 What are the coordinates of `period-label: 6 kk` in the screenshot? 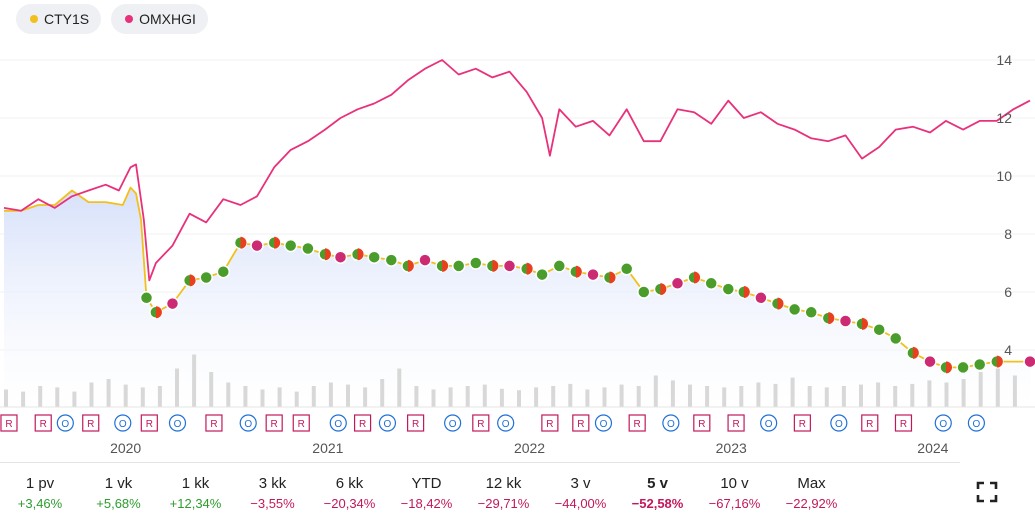 It's located at (349, 483).